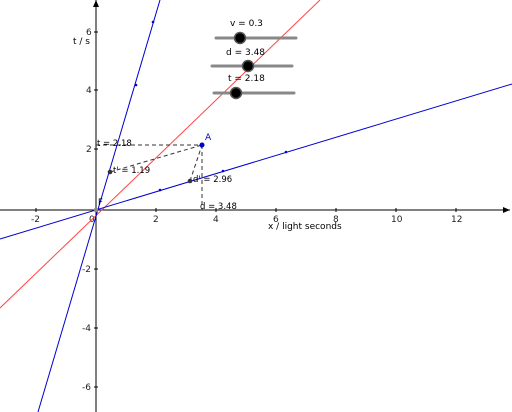 This screenshot has height=412, width=512. I want to click on x-tick-label: 6, so click(276, 220).